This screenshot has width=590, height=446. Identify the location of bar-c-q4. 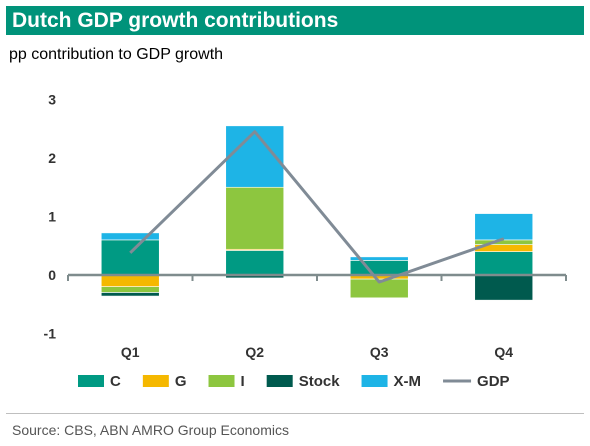
(504, 263).